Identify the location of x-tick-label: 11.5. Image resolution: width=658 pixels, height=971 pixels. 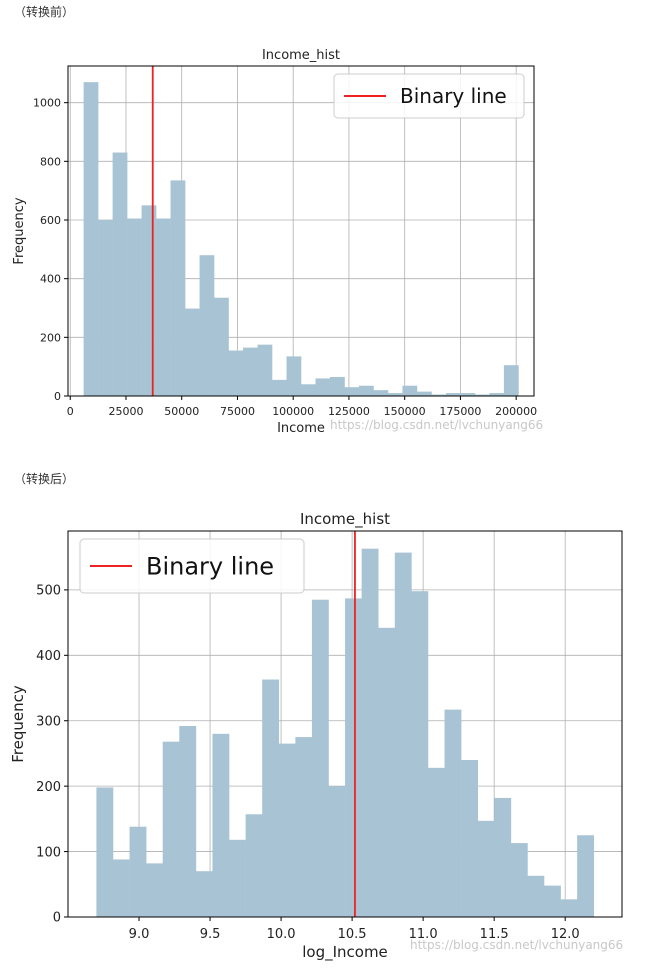
(494, 934).